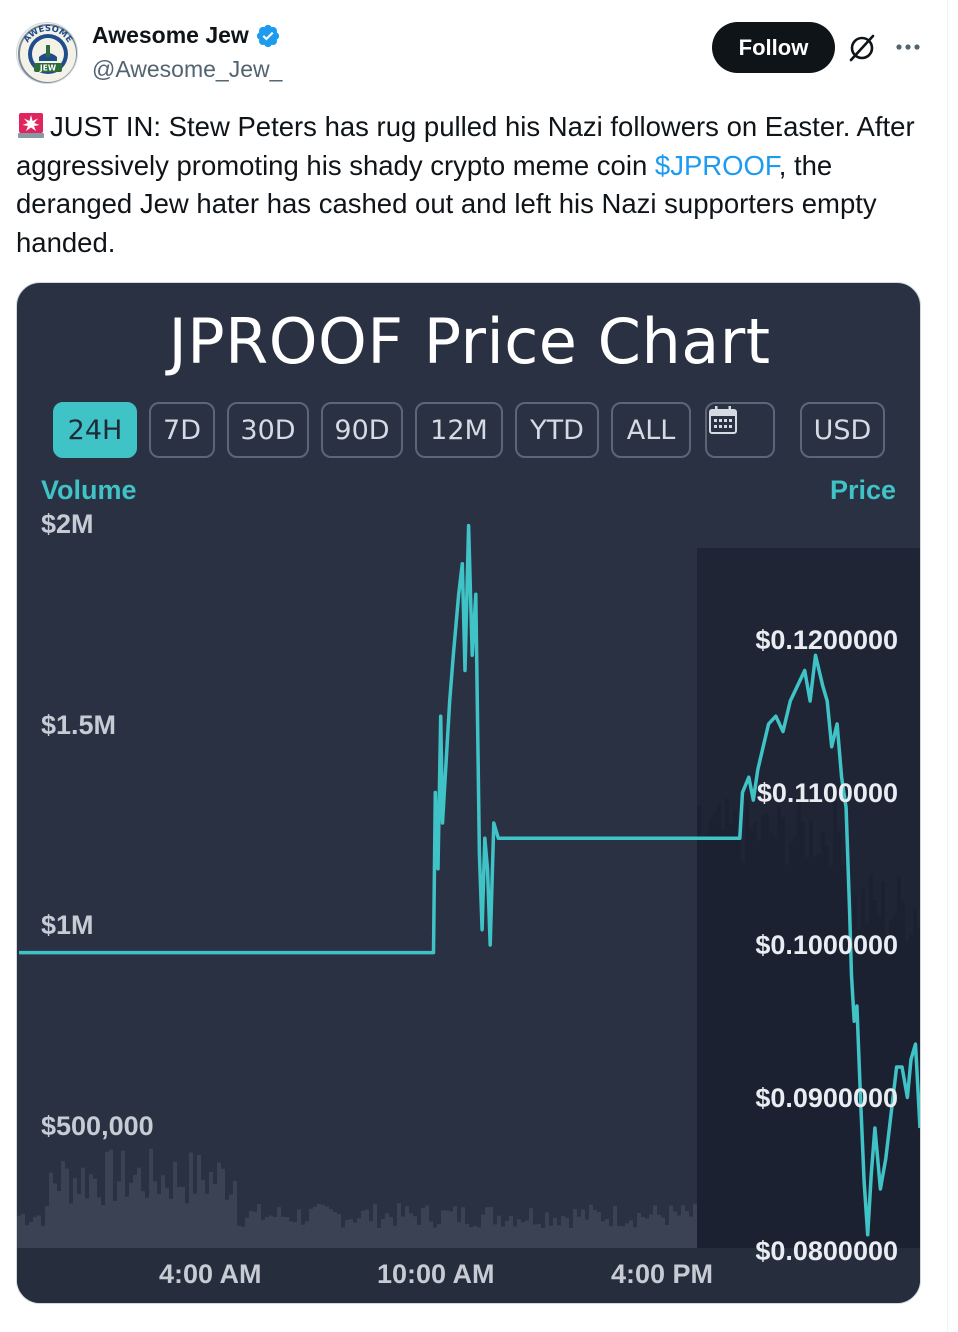 This screenshot has height=1332, width=958. I want to click on column-divider, so click(947, 666).